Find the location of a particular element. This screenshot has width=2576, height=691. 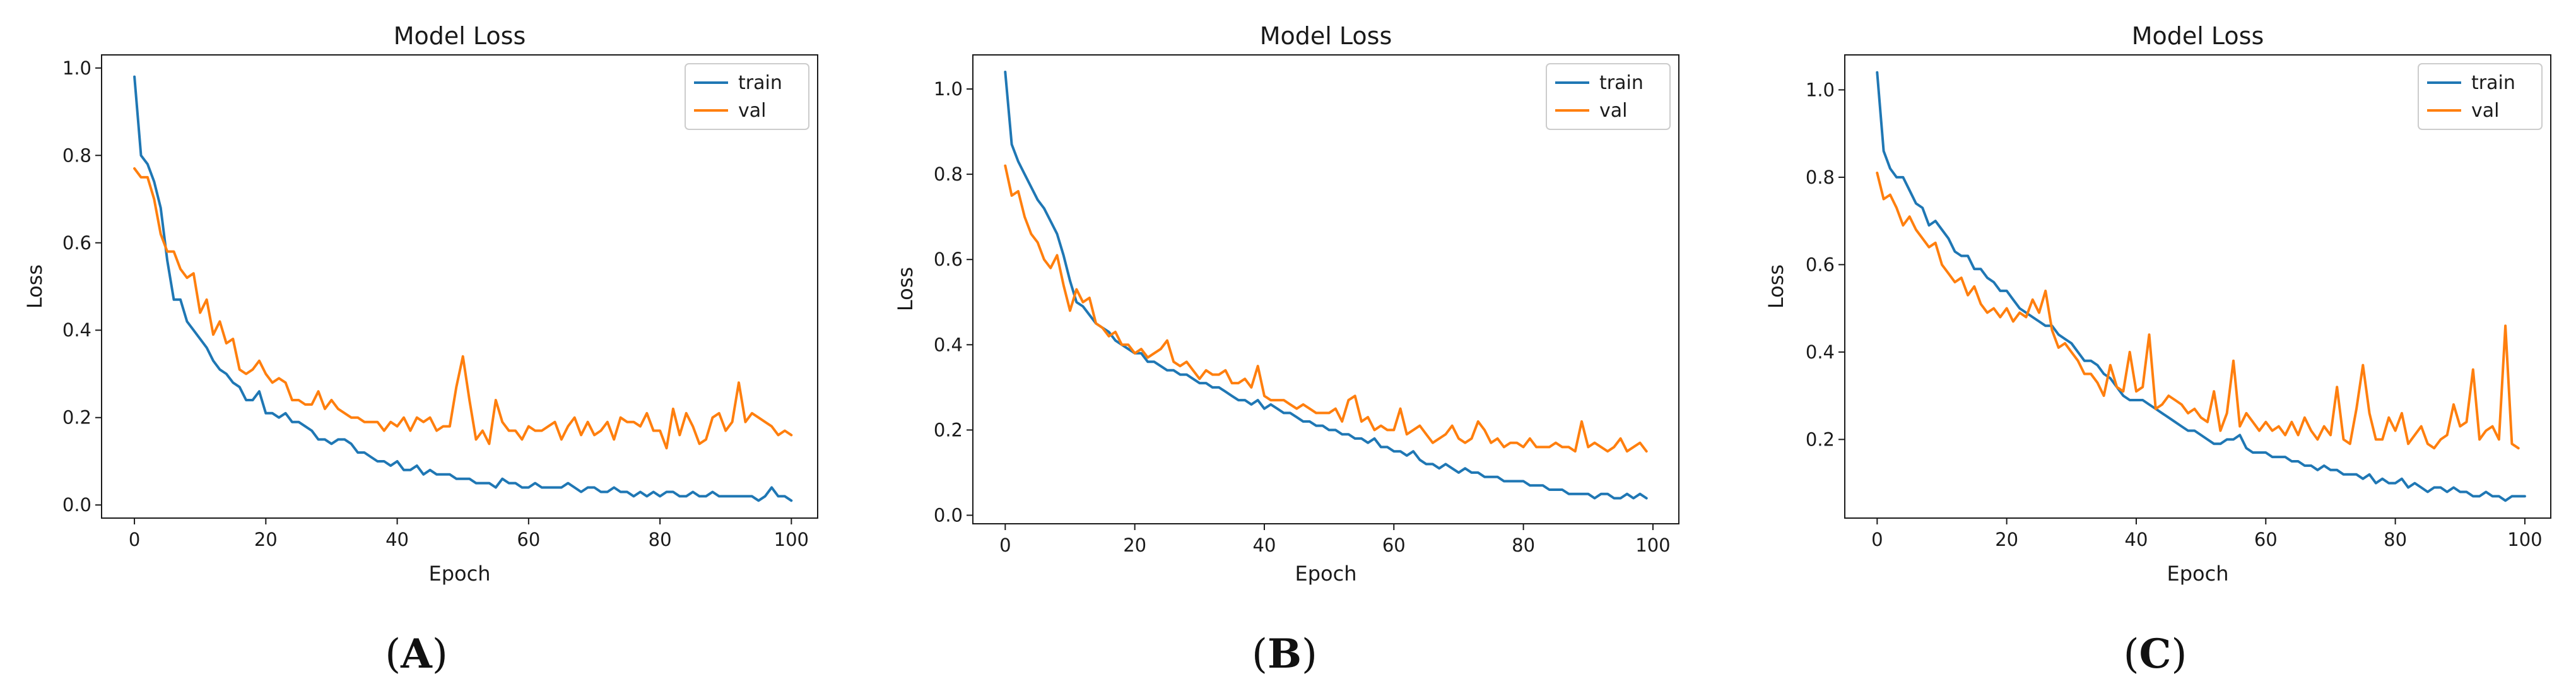

panel-b-legend-box is located at coordinates (1609, 96).